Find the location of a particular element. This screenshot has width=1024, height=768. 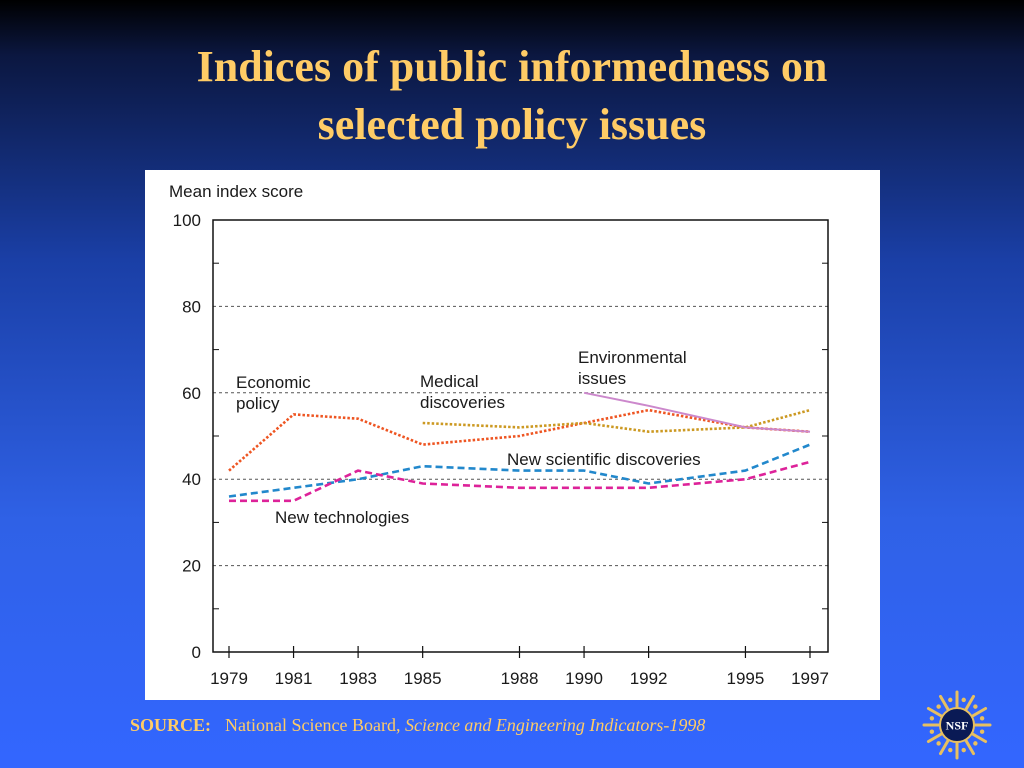

series-line-medical is located at coordinates (616, 420).